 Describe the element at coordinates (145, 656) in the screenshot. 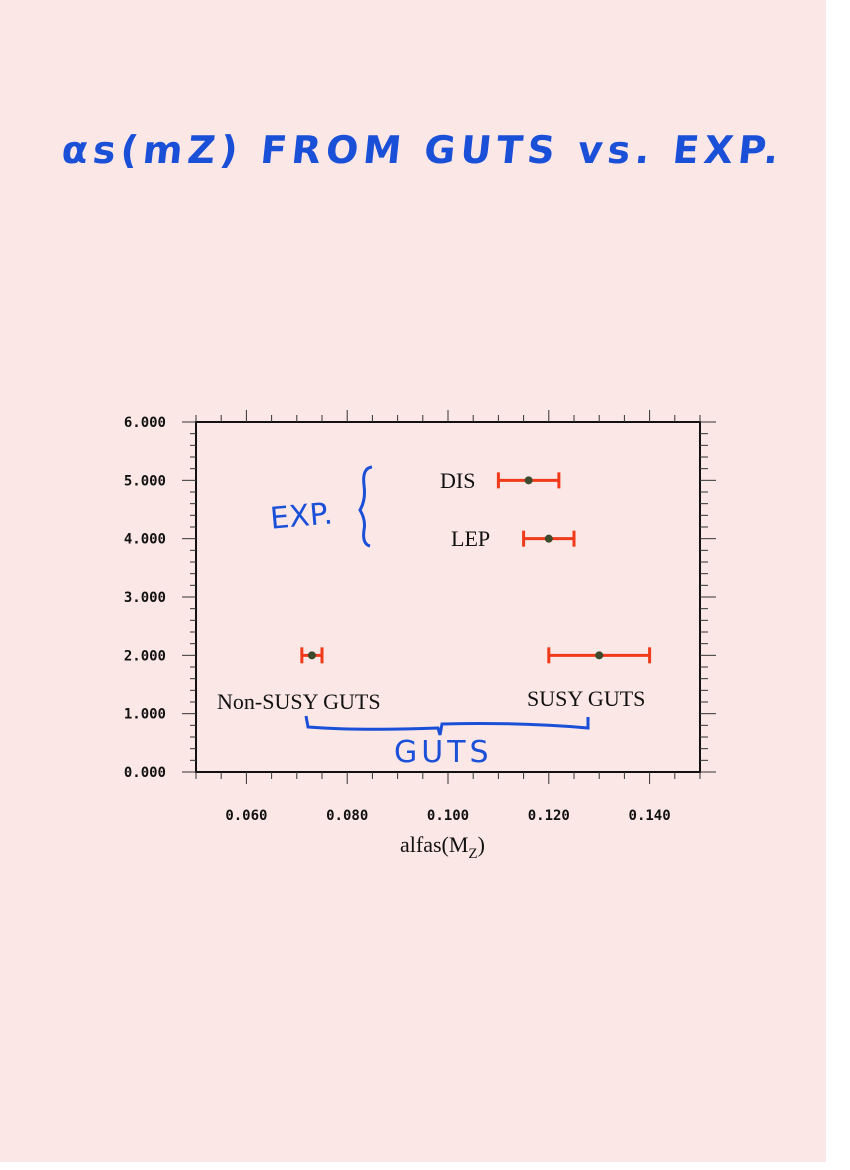

I see `y-tick-label: 2.000` at that location.